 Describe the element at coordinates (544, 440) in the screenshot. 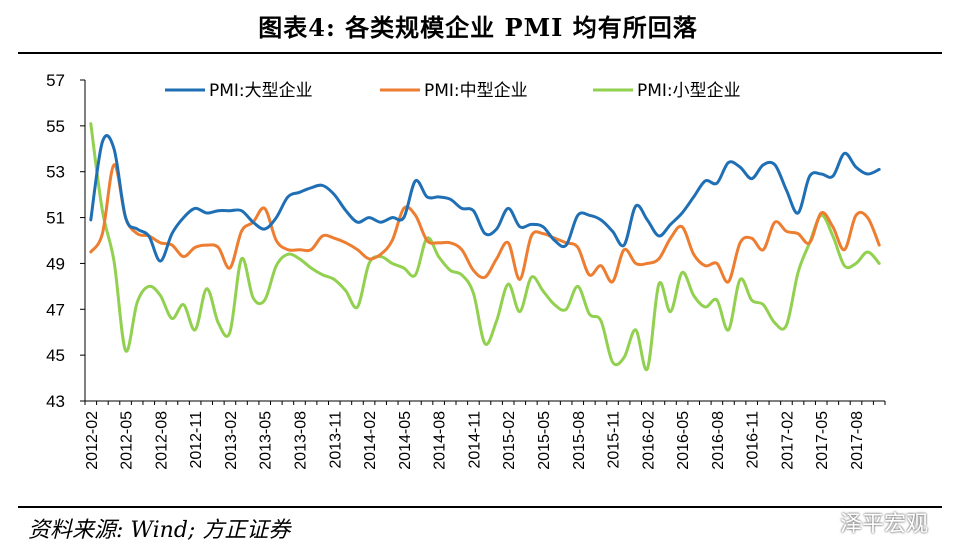

I see `x-tick-label: 2015-05` at that location.